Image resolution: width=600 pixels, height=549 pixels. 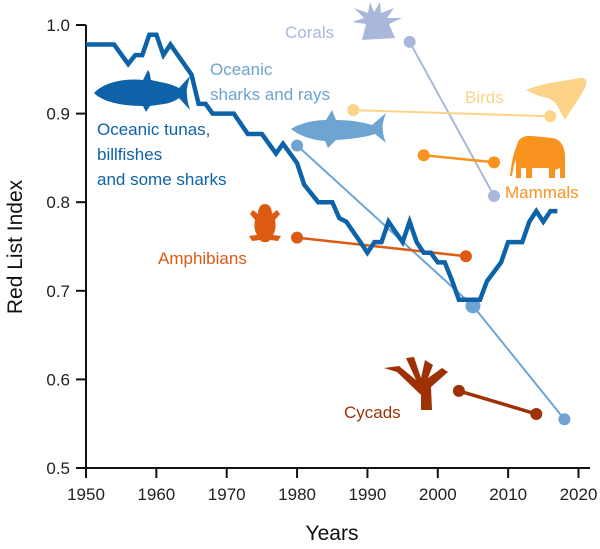 I want to click on bird-icon, so click(x=556, y=98).